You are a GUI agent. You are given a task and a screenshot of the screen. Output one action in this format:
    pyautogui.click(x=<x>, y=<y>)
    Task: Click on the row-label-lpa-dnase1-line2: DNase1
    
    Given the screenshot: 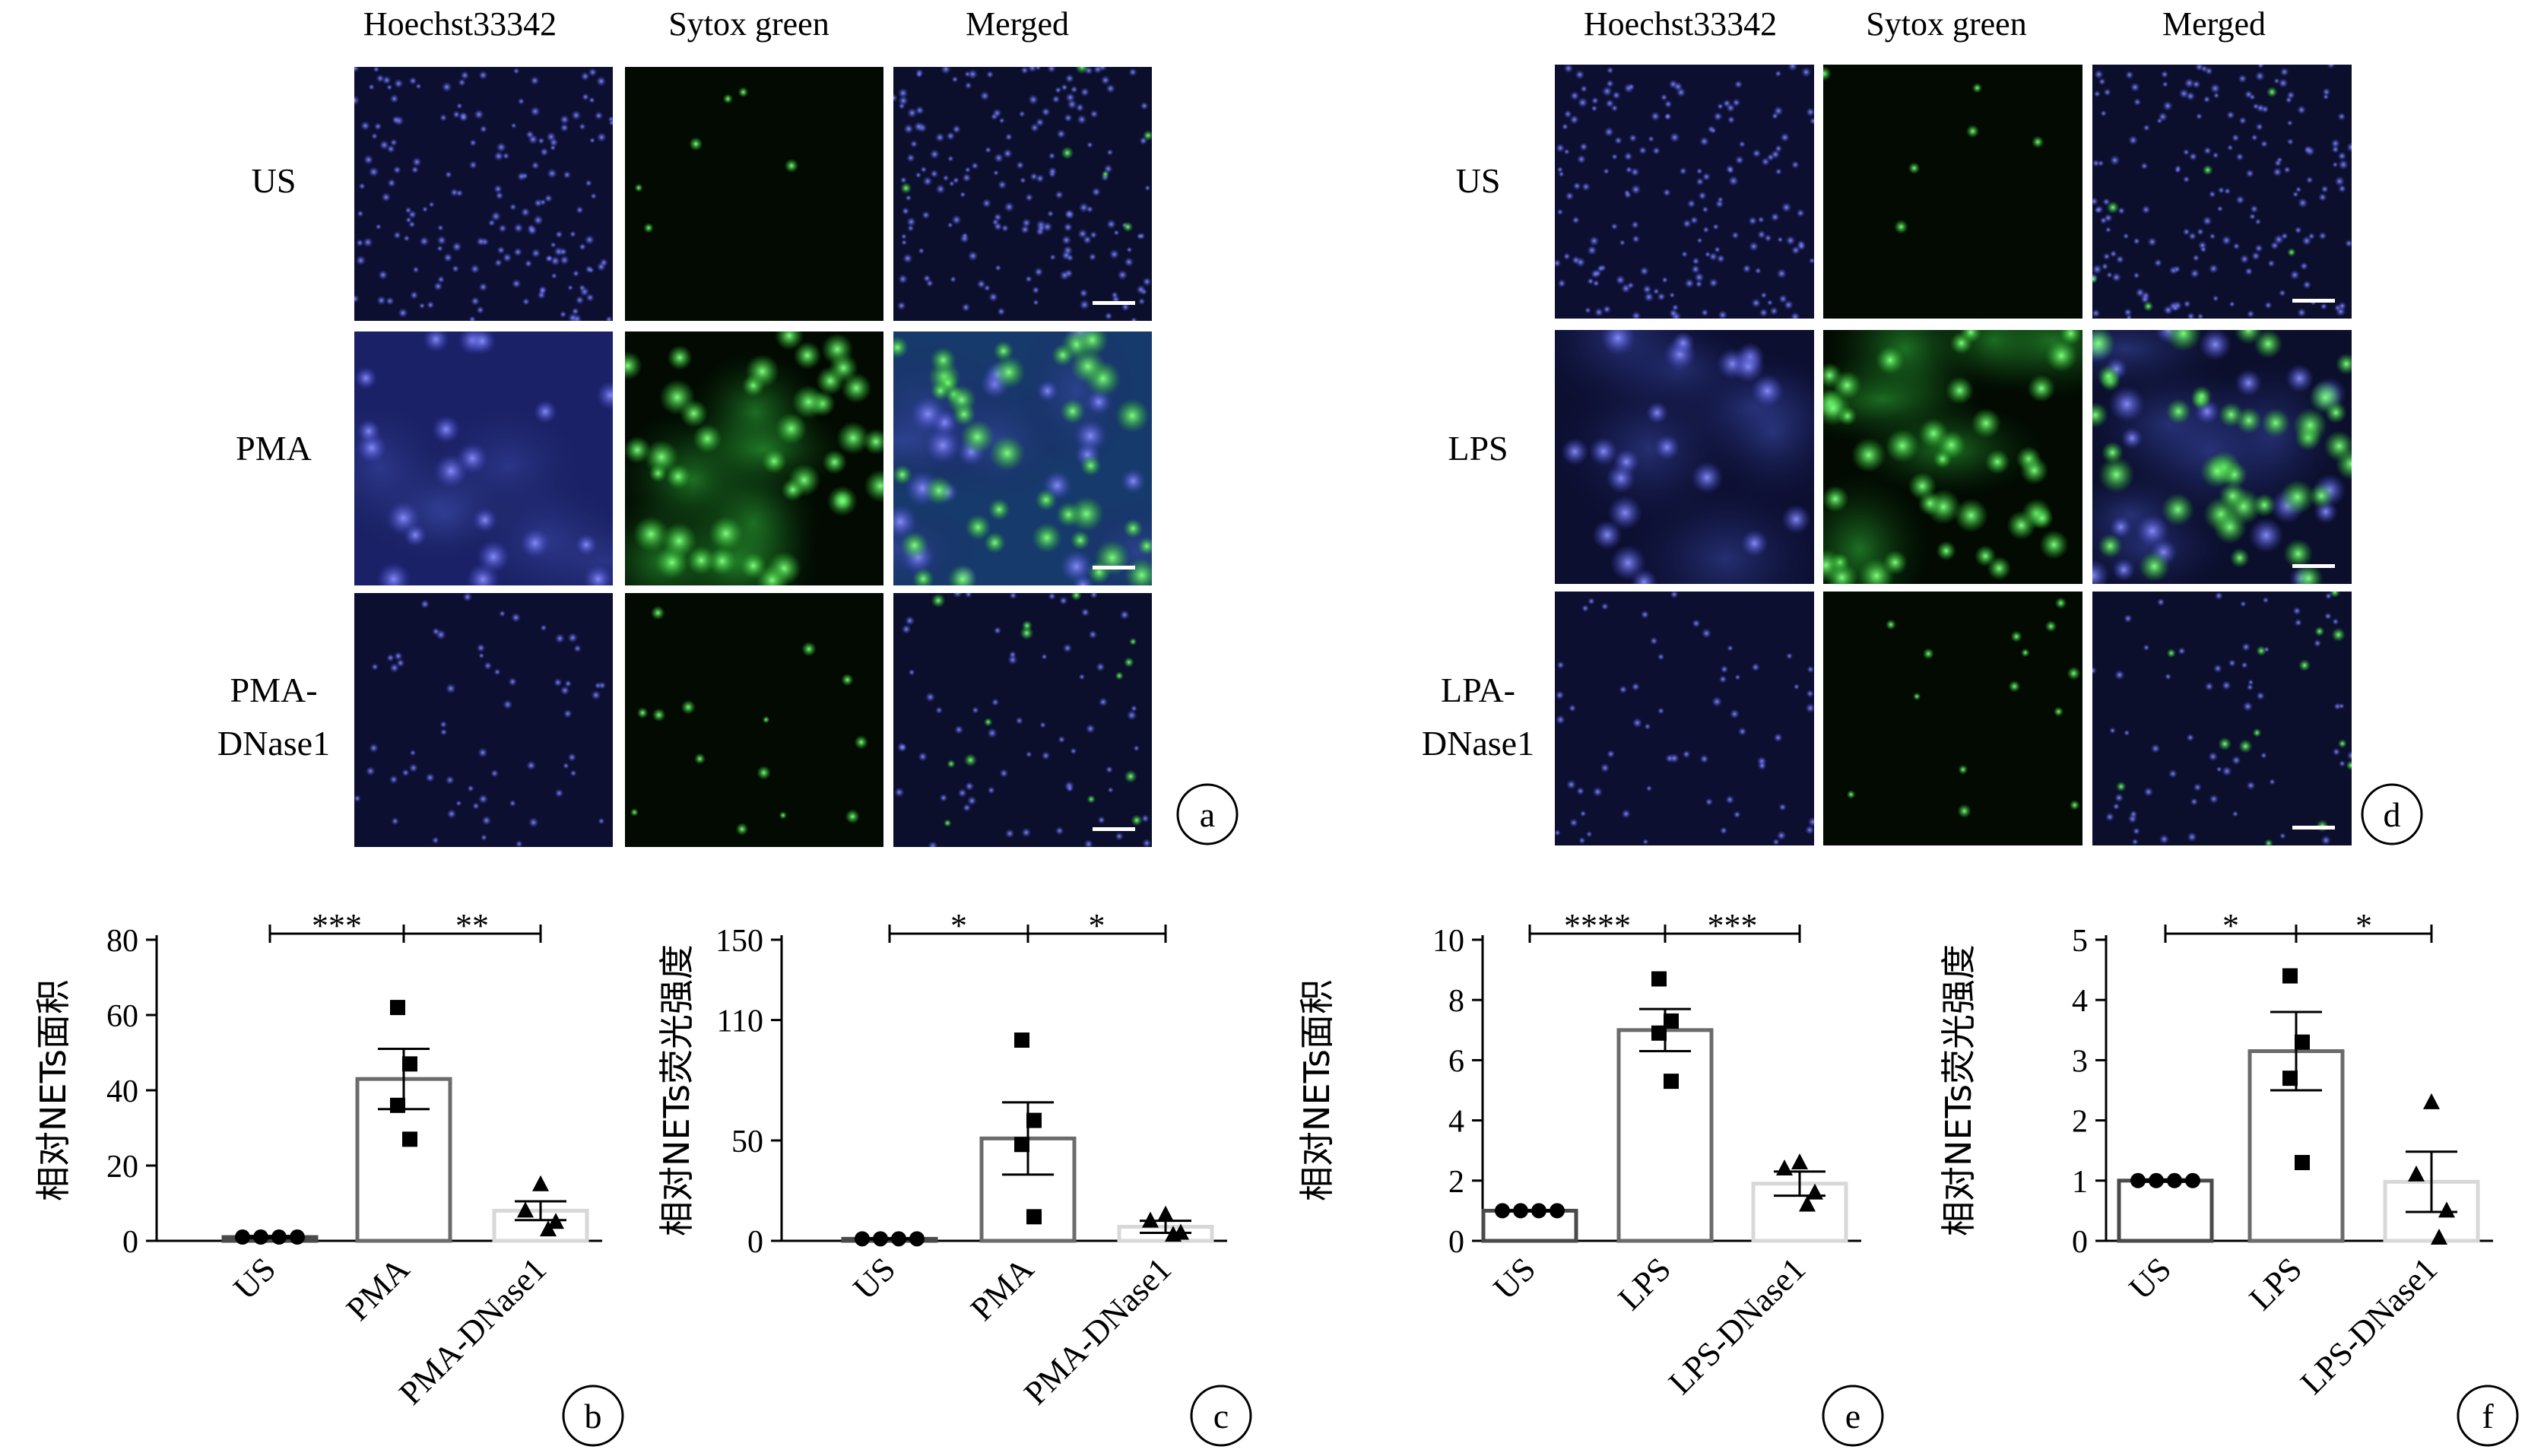 What is the action you would take?
    pyautogui.click(x=1478, y=743)
    